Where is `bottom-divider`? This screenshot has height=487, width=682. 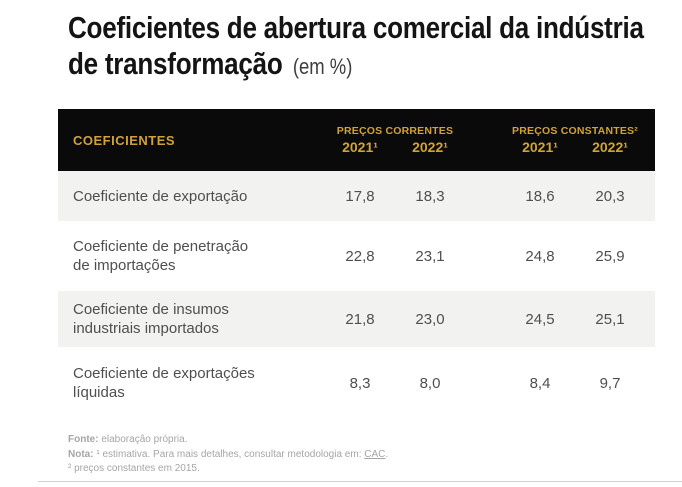
bottom-divider is located at coordinates (360, 481).